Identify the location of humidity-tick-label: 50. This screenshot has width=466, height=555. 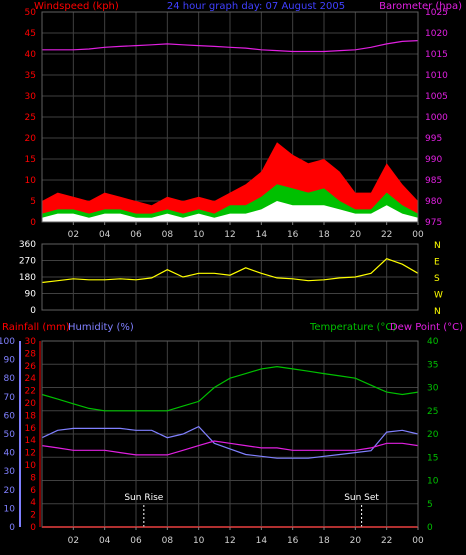
(10, 435).